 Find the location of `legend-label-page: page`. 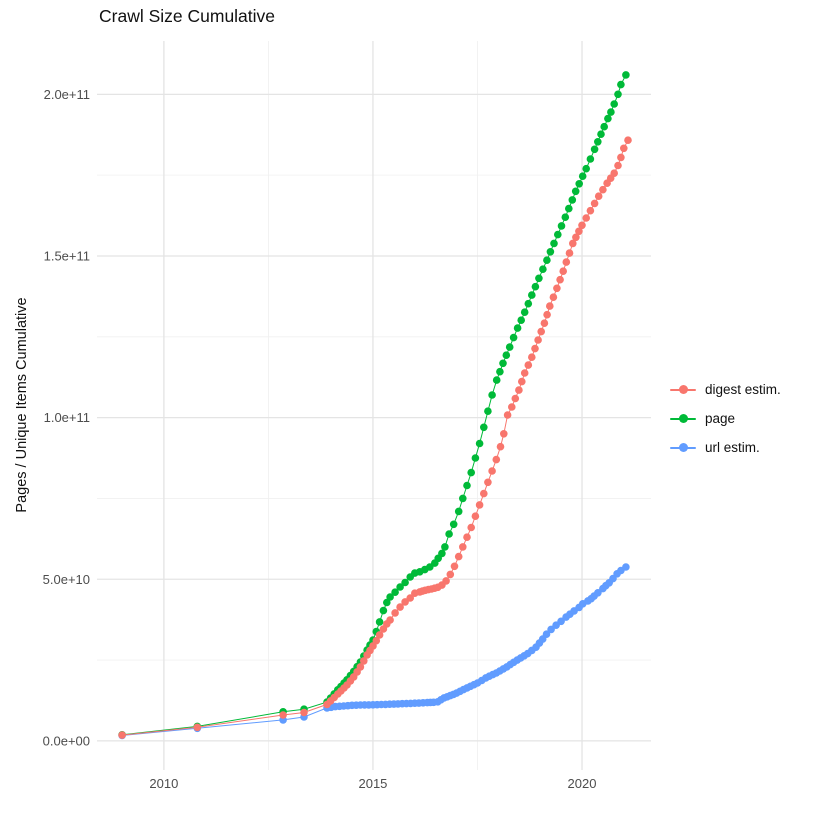

legend-label-page: page is located at coordinates (720, 418).